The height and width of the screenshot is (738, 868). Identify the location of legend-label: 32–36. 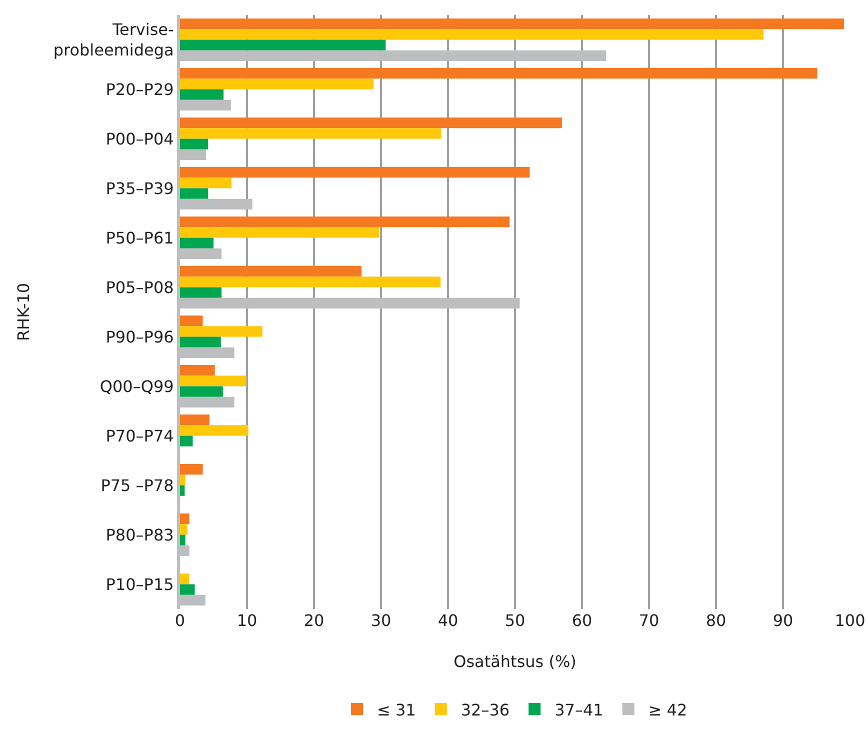
(485, 710).